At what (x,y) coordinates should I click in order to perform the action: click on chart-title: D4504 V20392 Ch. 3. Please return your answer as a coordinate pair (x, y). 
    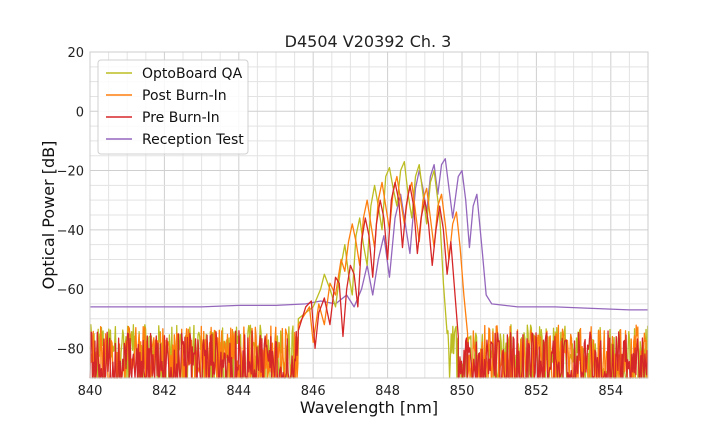
    Looking at the image, I should click on (368, 41).